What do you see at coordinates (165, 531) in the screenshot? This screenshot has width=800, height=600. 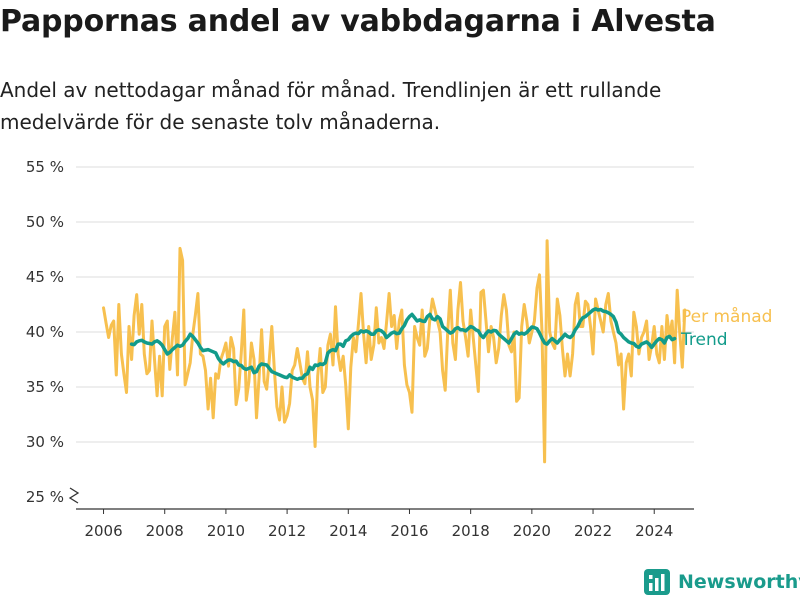 I see `x-tick-label: 2008` at bounding box center [165, 531].